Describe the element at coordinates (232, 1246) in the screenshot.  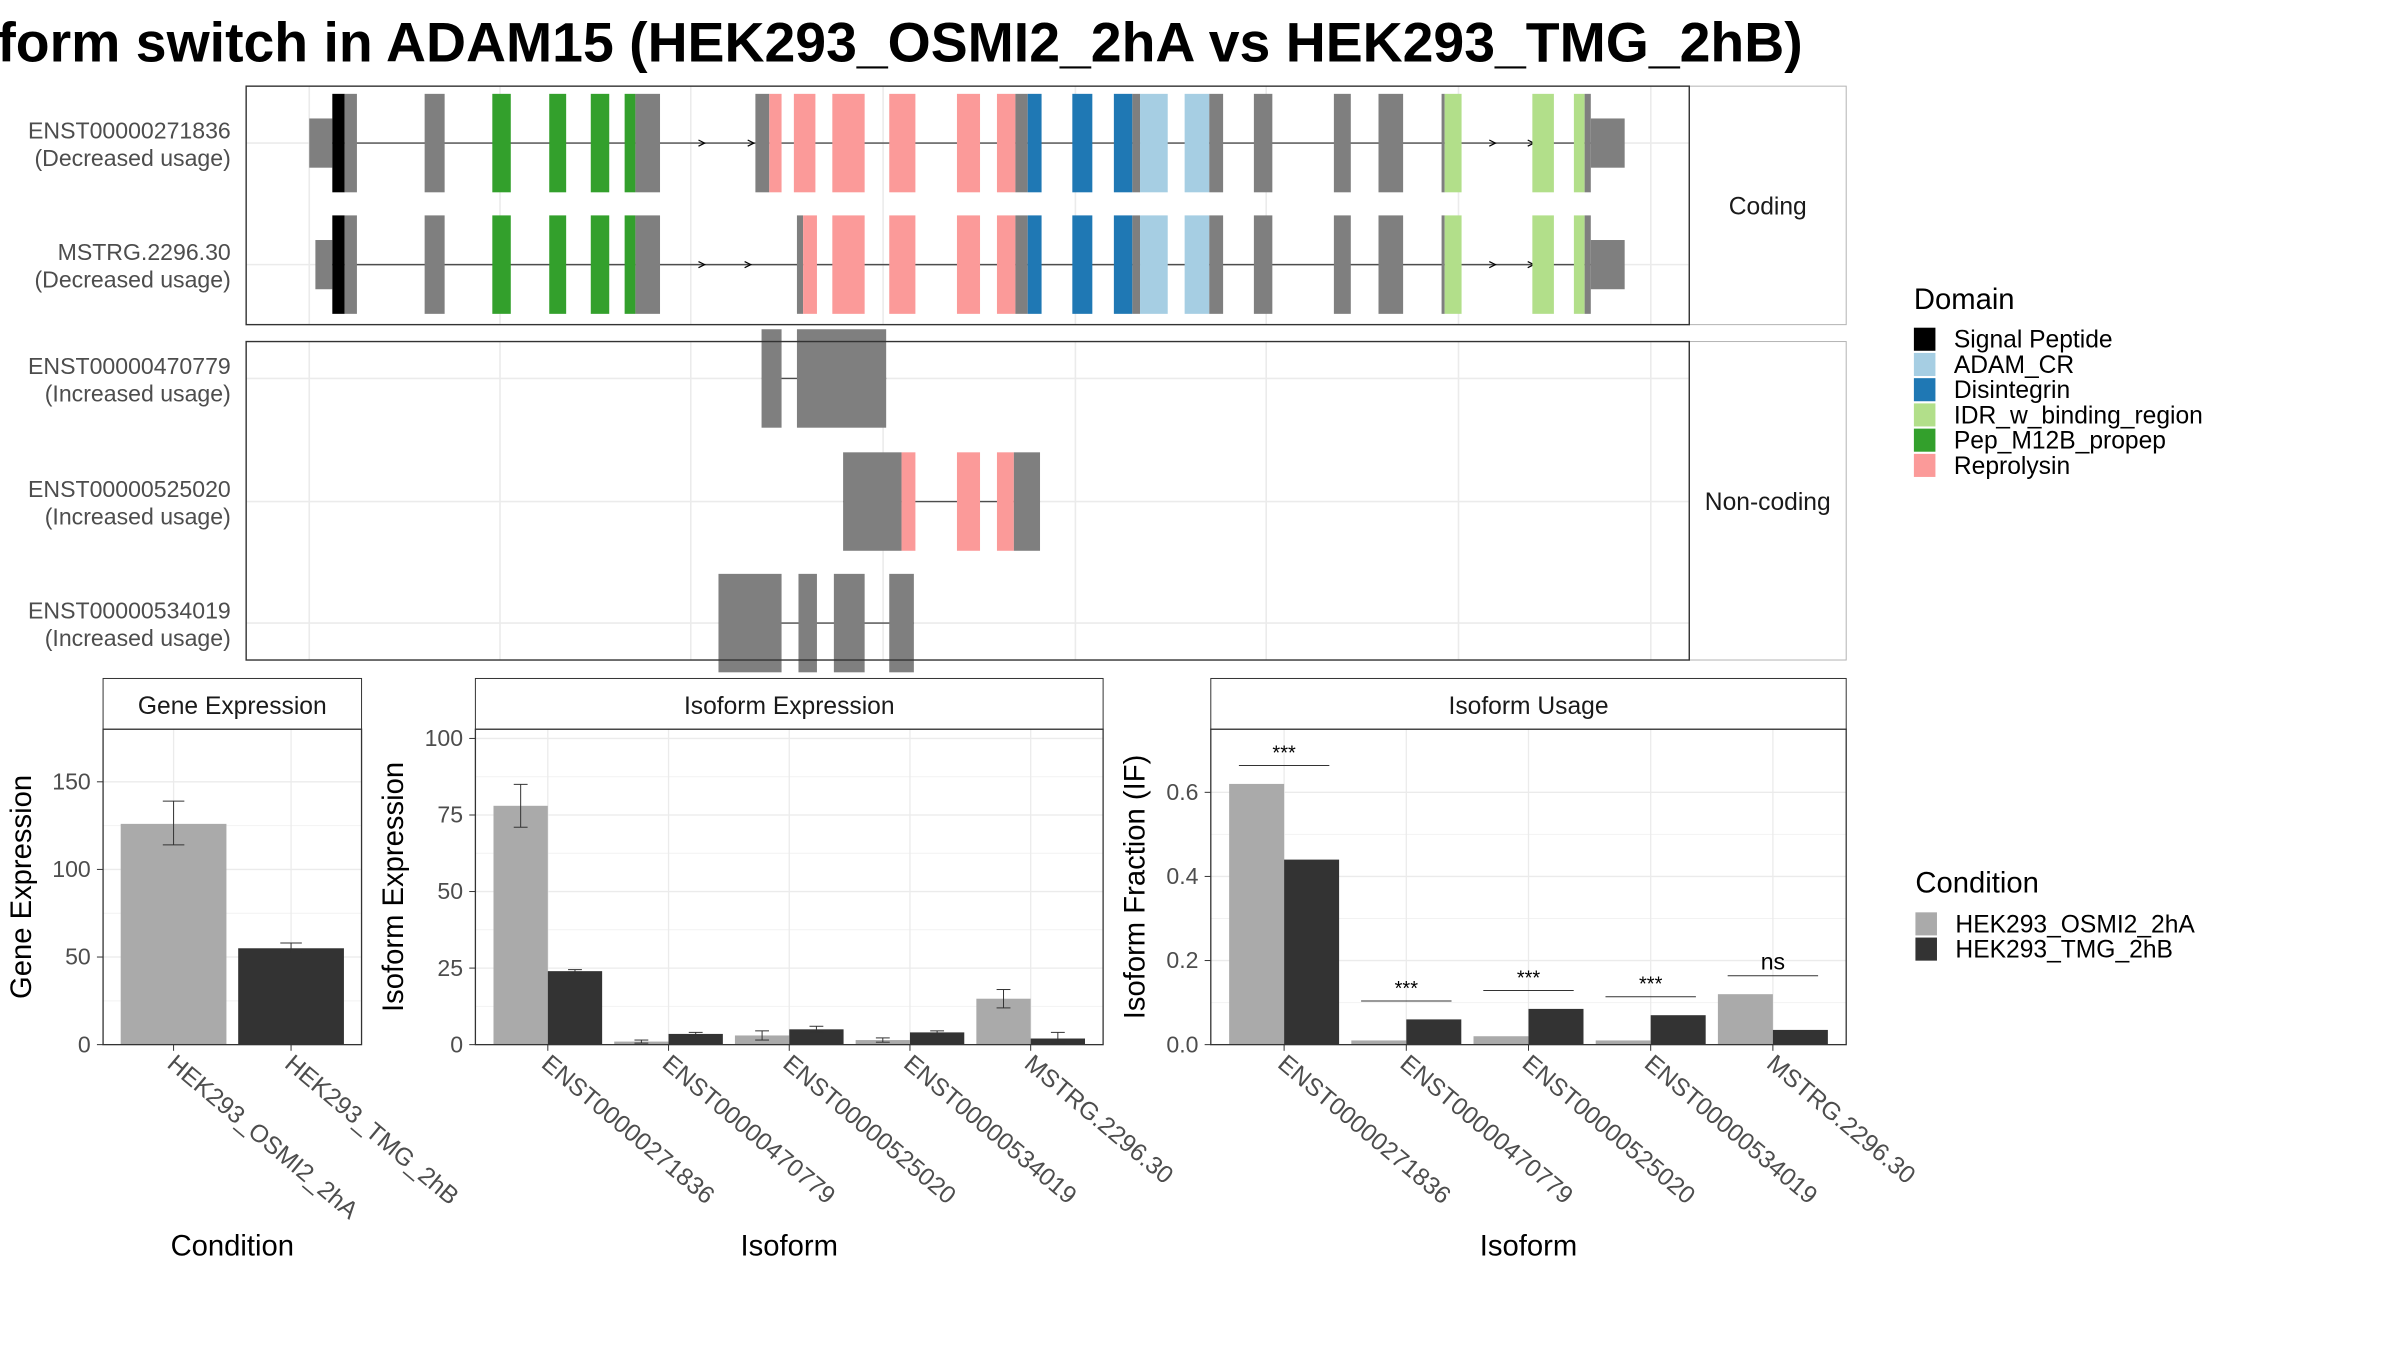
I see `x-axis-title: Condition` at that location.